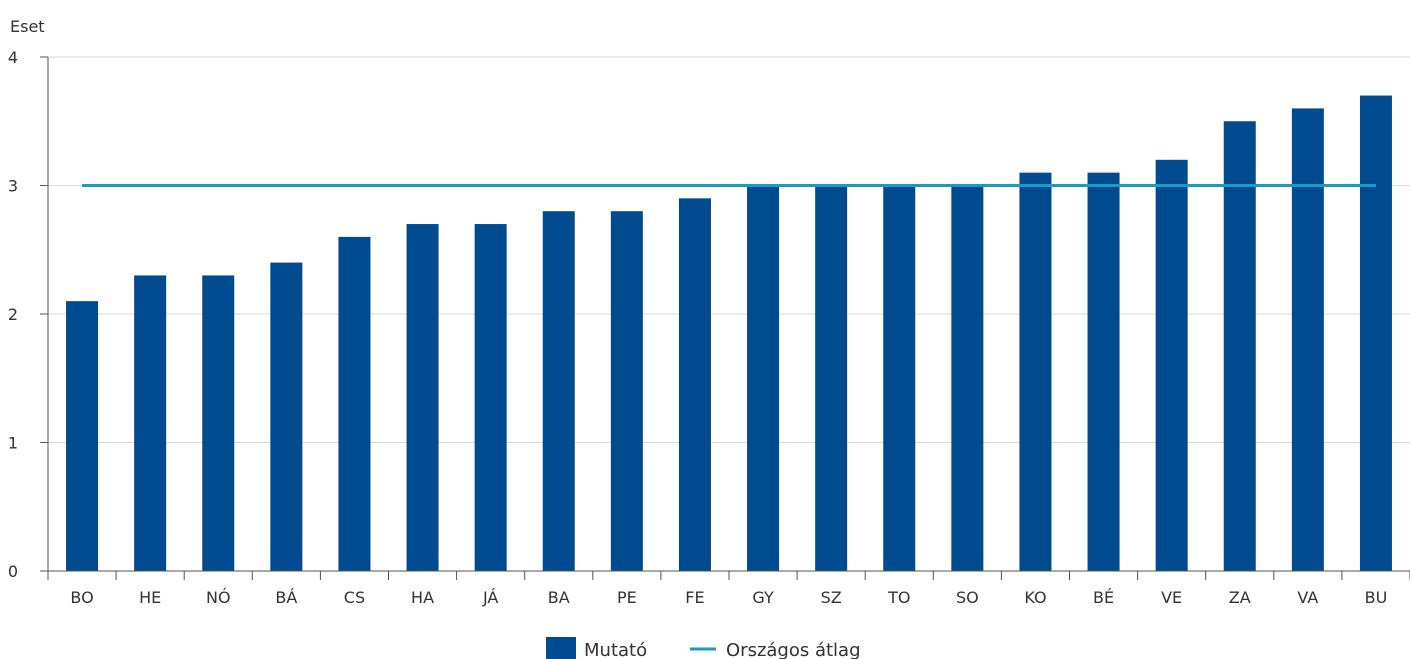 Image resolution: width=1410 pixels, height=659 pixels. Describe the element at coordinates (793, 649) in the screenshot. I see `legend-label-orszagos-atlag: Országos átlag` at that location.